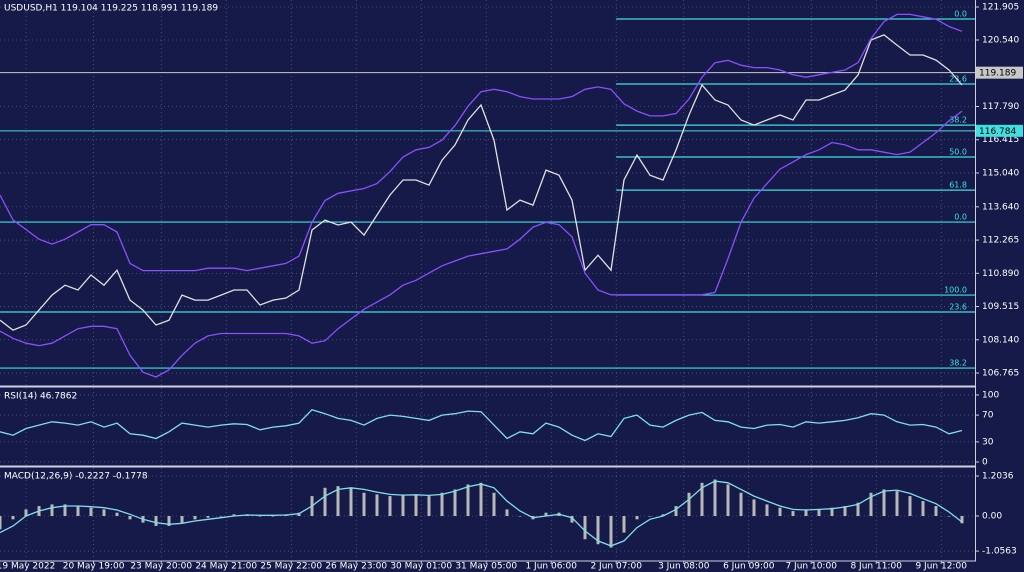 This screenshot has width=1024, height=572. Describe the element at coordinates (958, 185) in the screenshot. I see `fib-label: 61.8` at that location.